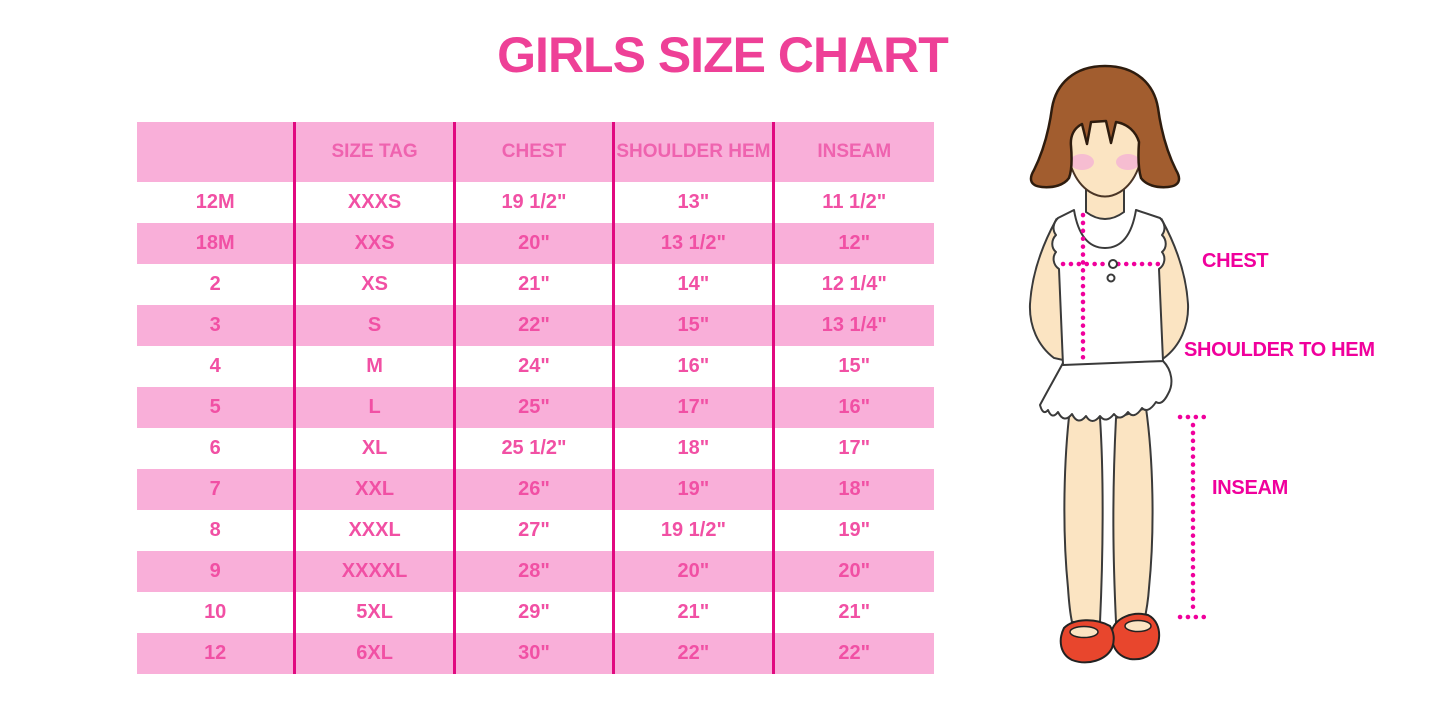 The height and width of the screenshot is (723, 1445). Describe the element at coordinates (536, 612) in the screenshot. I see `measurement-value-cell: 29"` at that location.